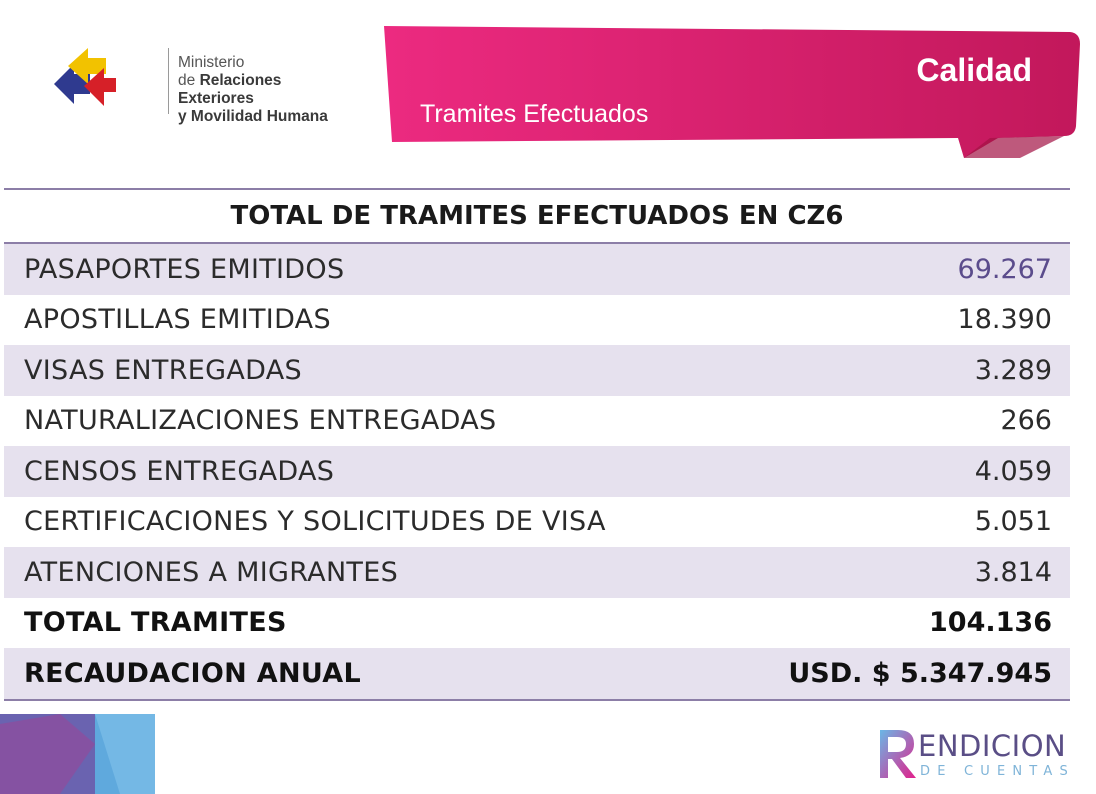 The width and height of the screenshot is (1096, 794). I want to click on row-label: NATURALIZACIONES ENTREGADAS, so click(260, 421).